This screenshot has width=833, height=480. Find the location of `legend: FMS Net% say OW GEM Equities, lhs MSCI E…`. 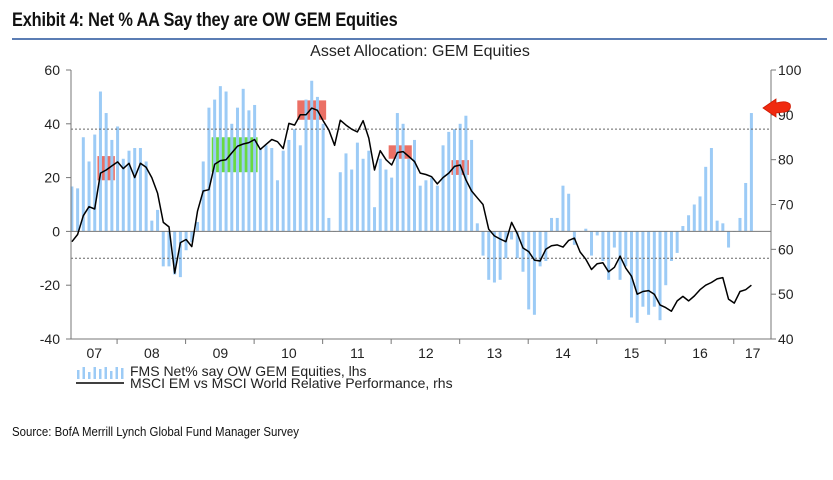

legend: FMS Net% say OW GEM Equities, lhs MSCI E… is located at coordinates (264, 377).